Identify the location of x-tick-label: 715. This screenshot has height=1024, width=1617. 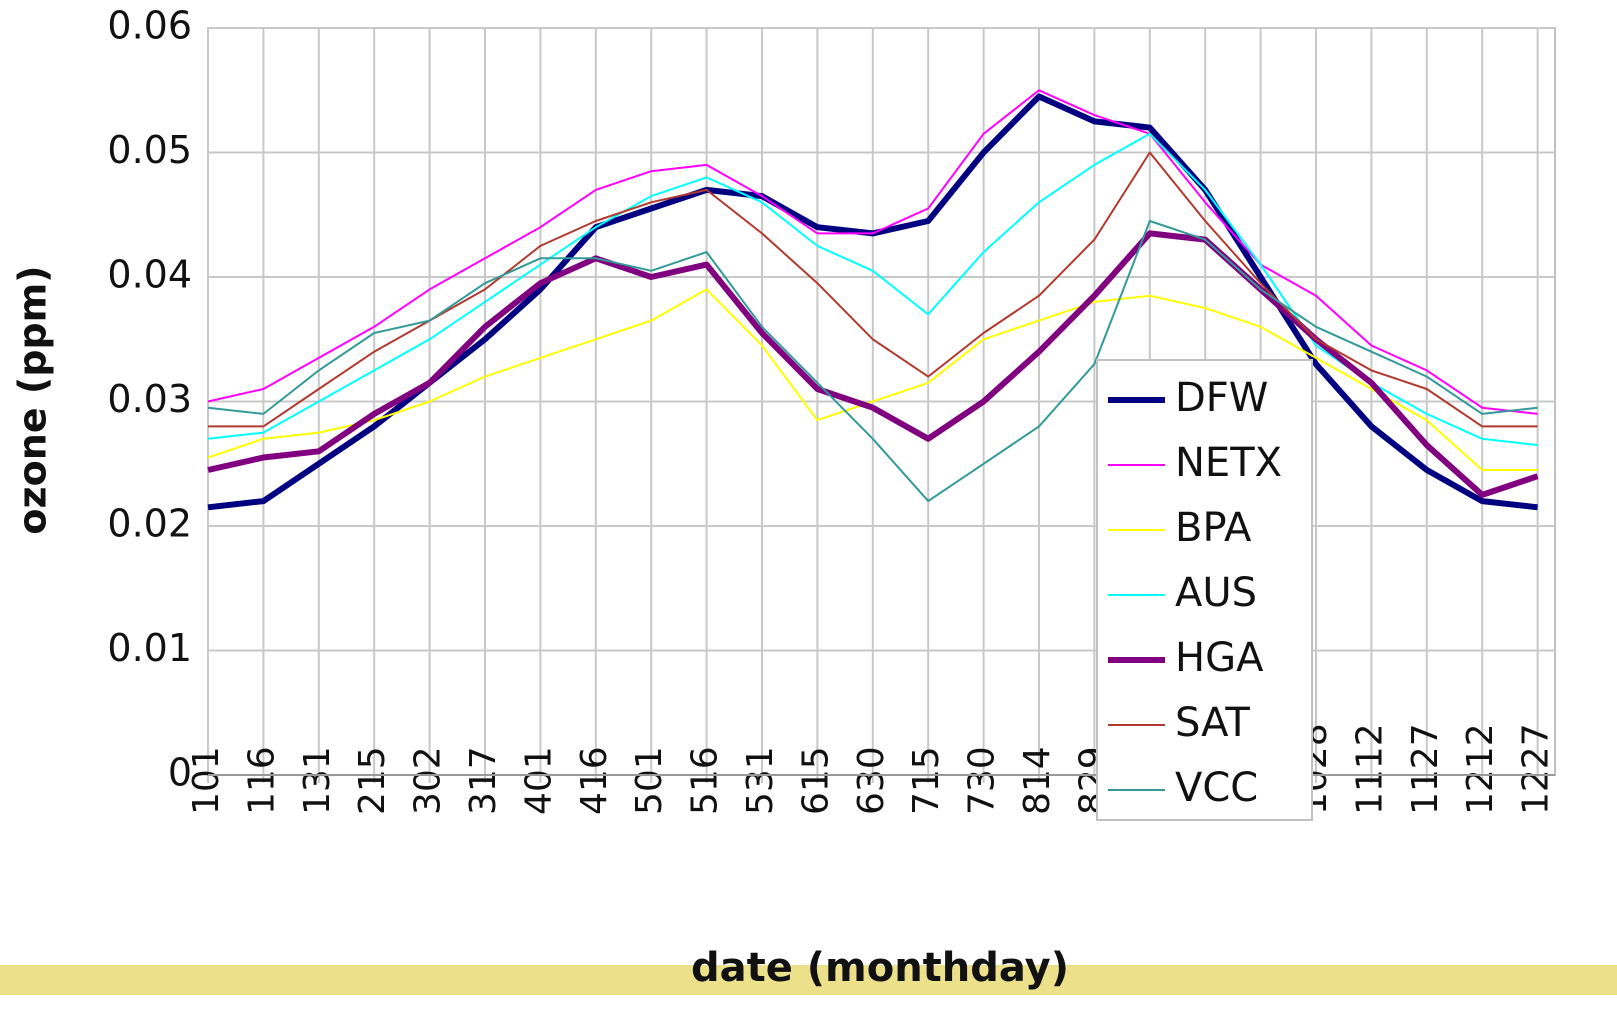
(926, 780).